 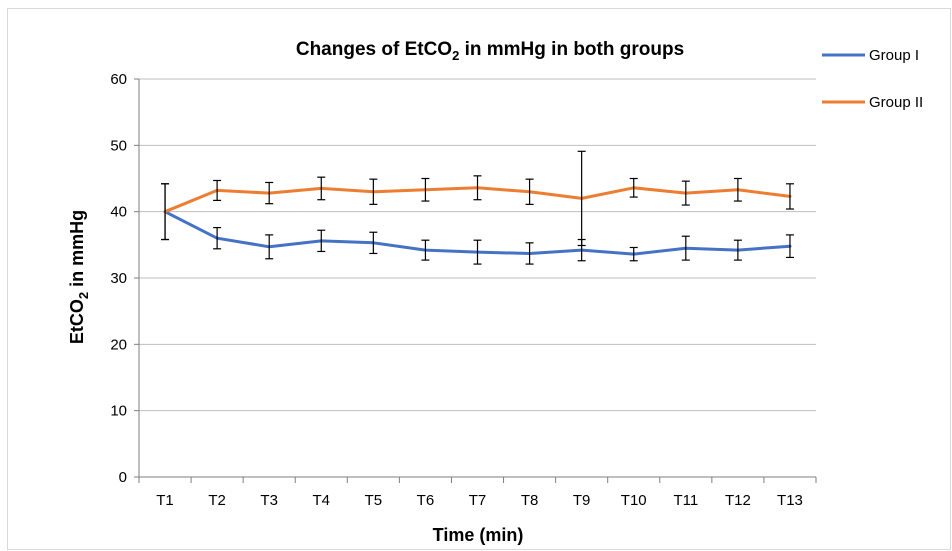 What do you see at coordinates (426, 500) in the screenshot?
I see `x-tick-label: T6` at bounding box center [426, 500].